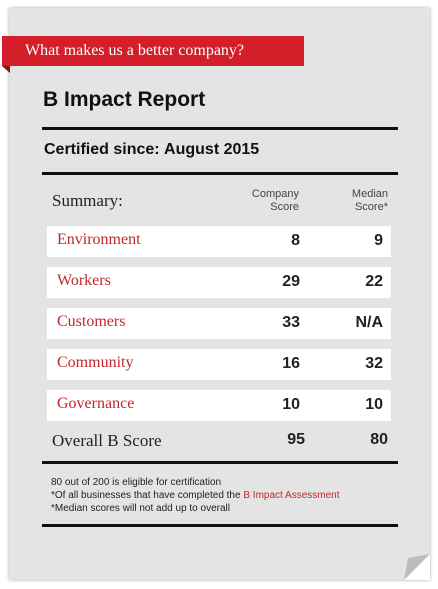  I want to click on col-header-median-line2: Score*, so click(371, 207).